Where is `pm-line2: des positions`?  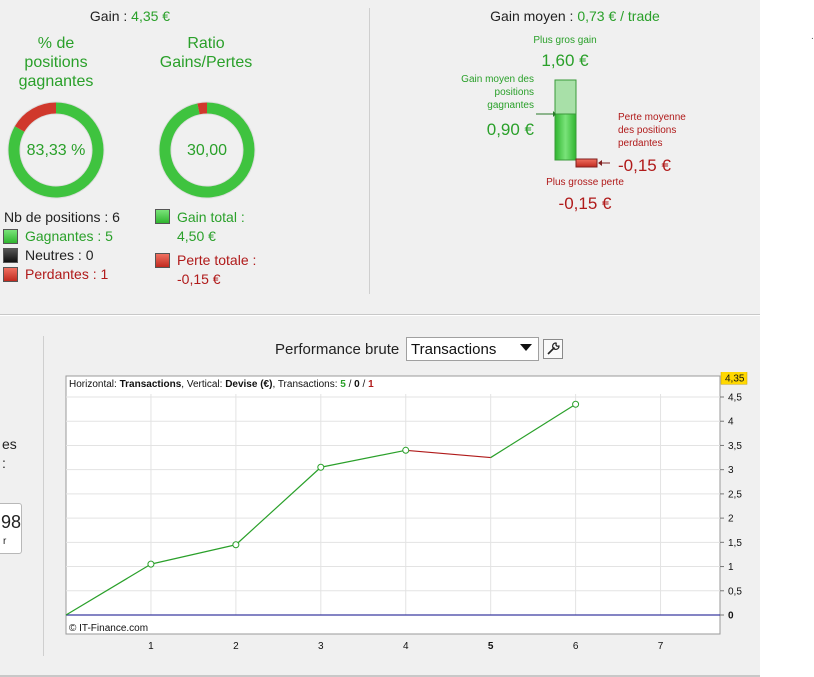
pm-line2: des positions is located at coordinates (647, 130).